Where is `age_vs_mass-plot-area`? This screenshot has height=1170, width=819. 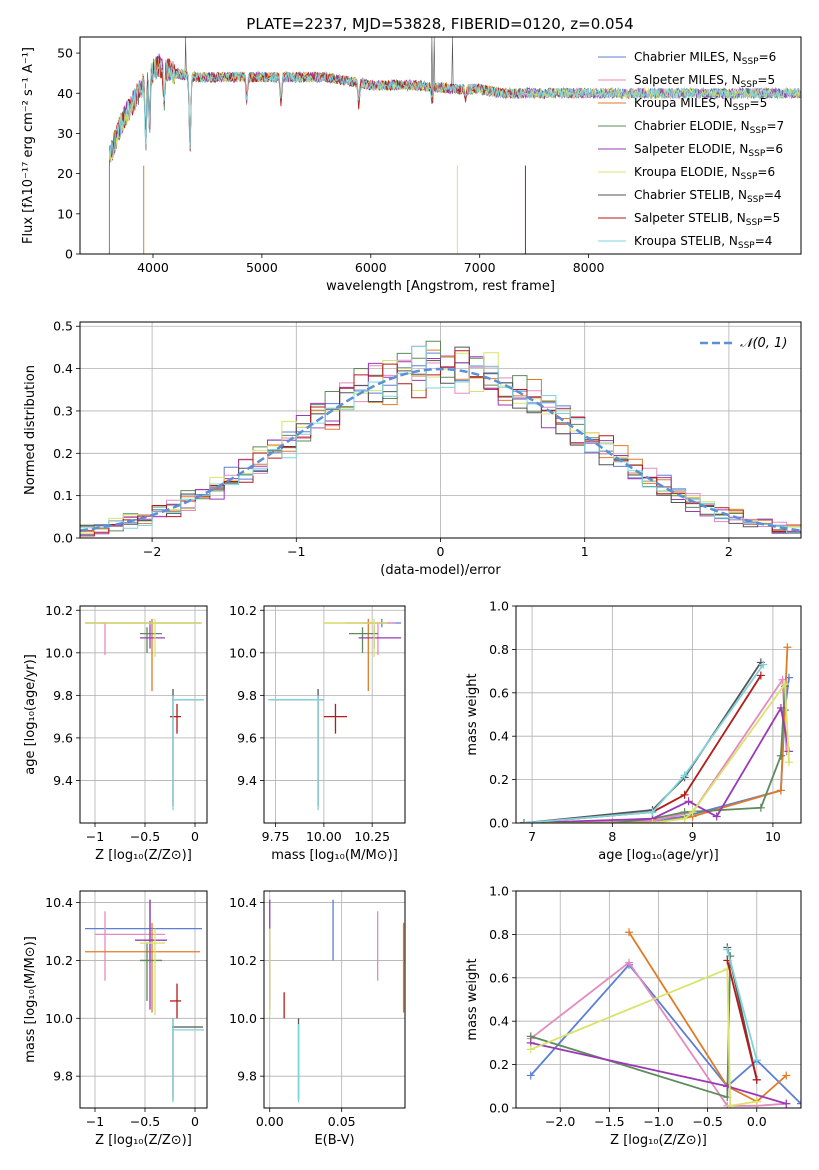
age_vs_mass-plot-area is located at coordinates (334, 714).